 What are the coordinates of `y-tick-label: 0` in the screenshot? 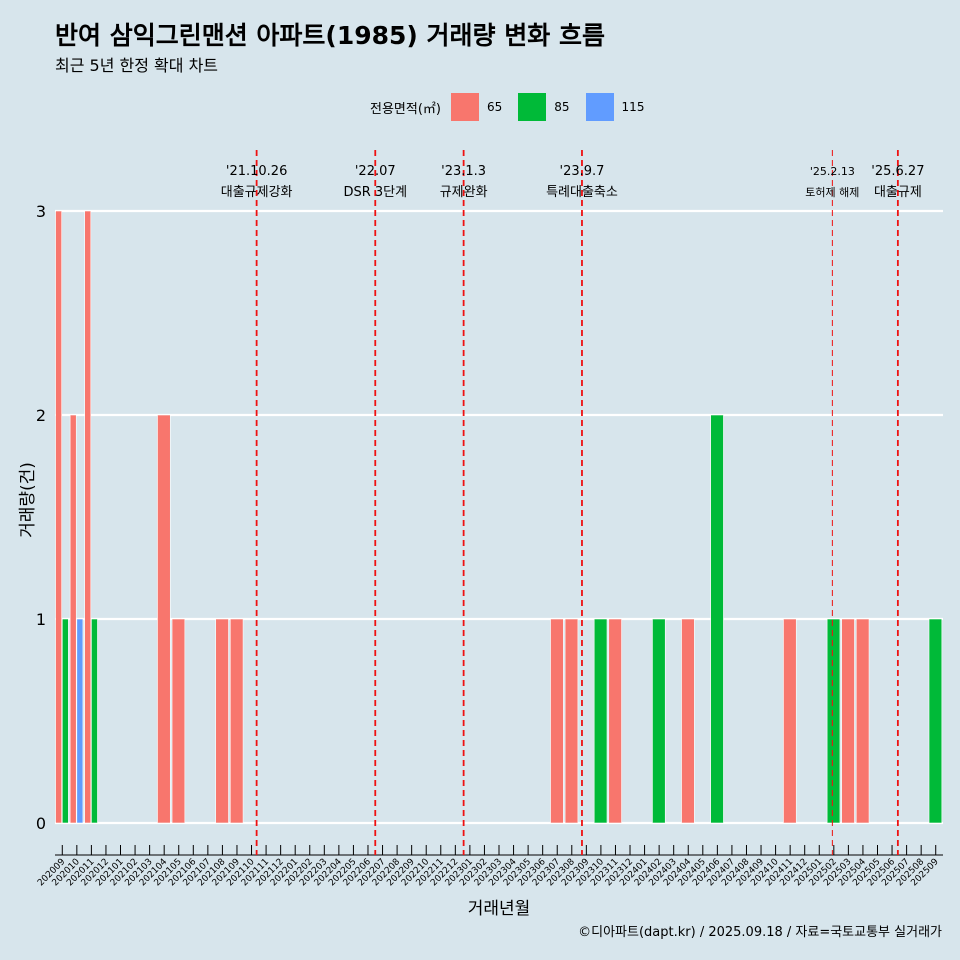 It's located at (41, 823).